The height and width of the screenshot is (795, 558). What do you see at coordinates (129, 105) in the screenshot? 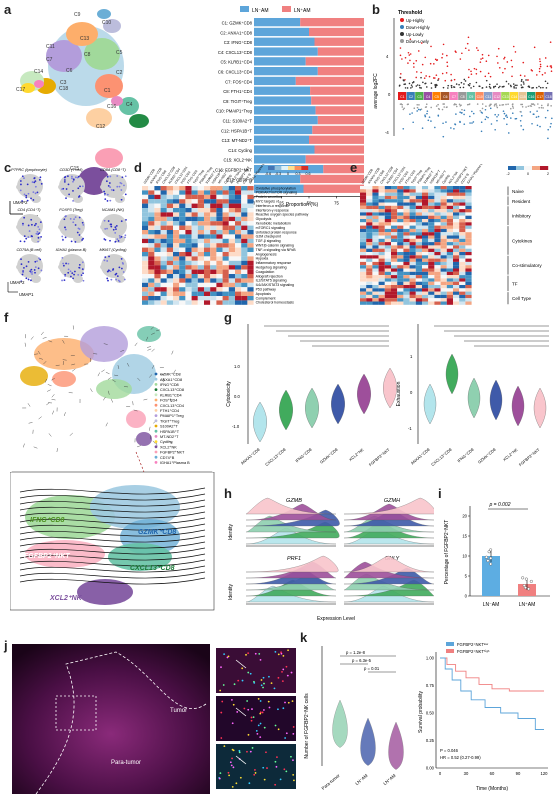
I see `svg-text: C4` at bounding box center [129, 105].